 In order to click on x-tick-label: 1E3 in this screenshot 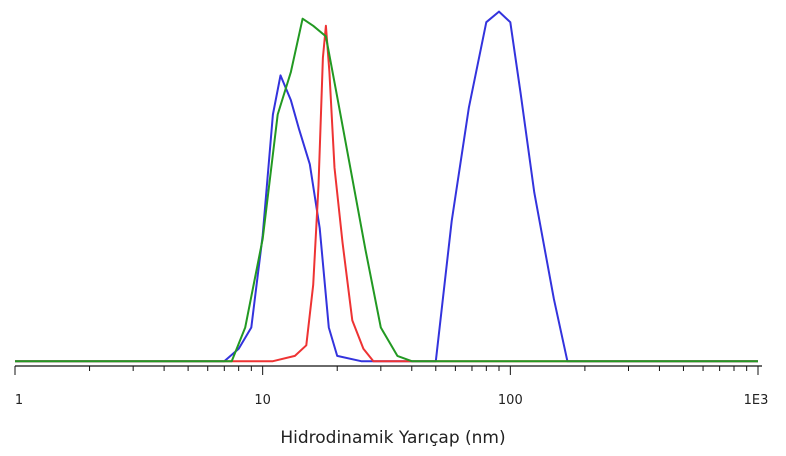, I will do `click(756, 400)`.